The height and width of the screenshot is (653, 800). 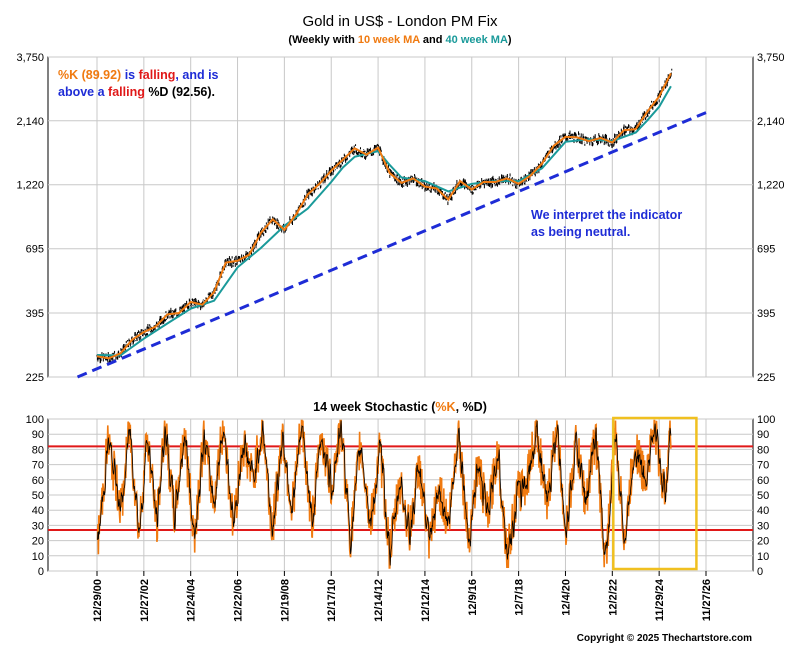 What do you see at coordinates (613, 597) in the screenshot?
I see `x-tick-label: 12/2/22` at bounding box center [613, 597].